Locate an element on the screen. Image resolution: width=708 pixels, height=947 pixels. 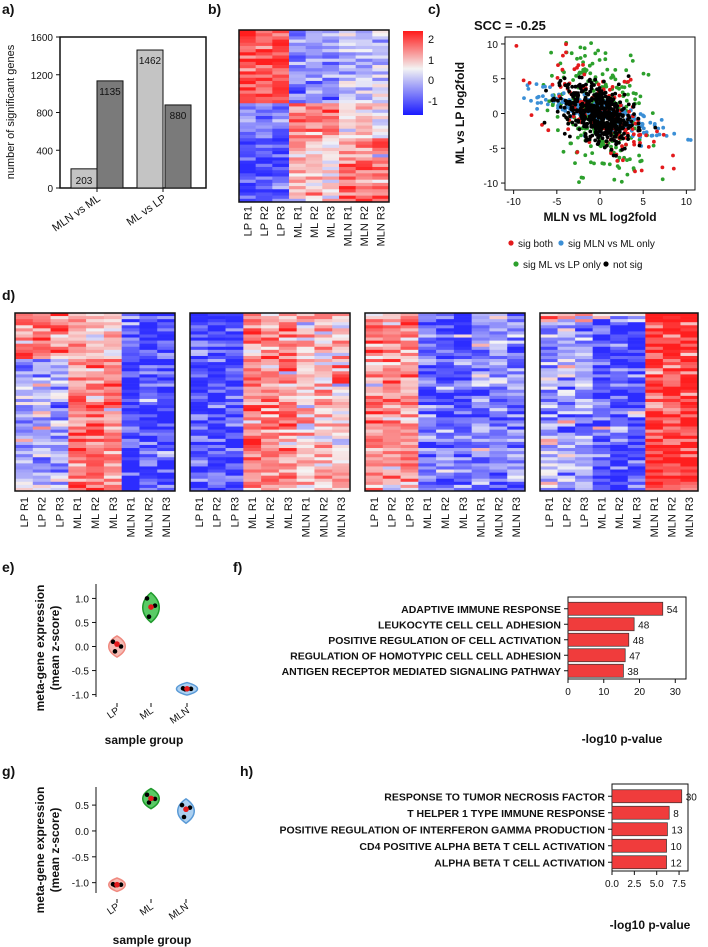
panel-c-point-not-sig is located at coordinates (568, 123).